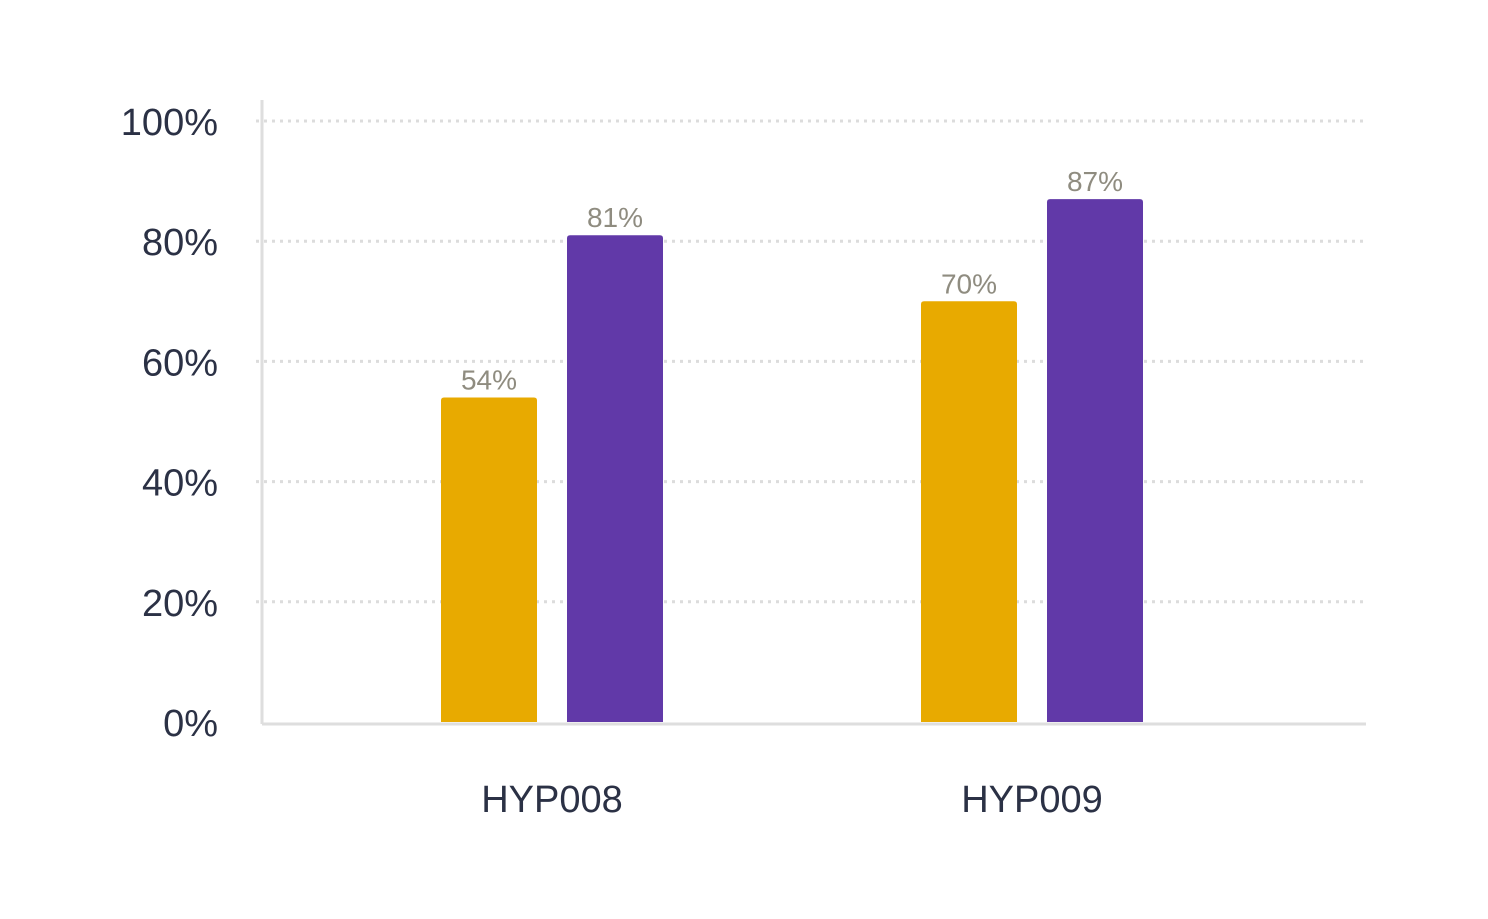 Image resolution: width=1488 pixels, height=919 pixels. I want to click on data-label: 54%, so click(489, 379).